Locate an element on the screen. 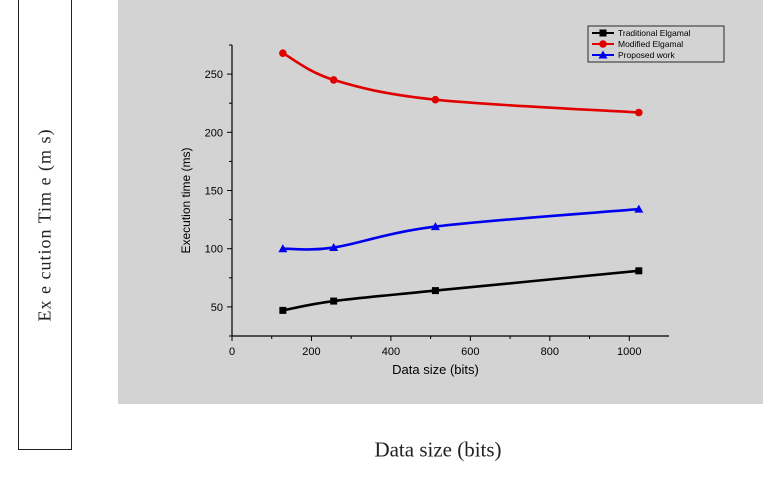  outer-ylabel-box is located at coordinates (45, 225).